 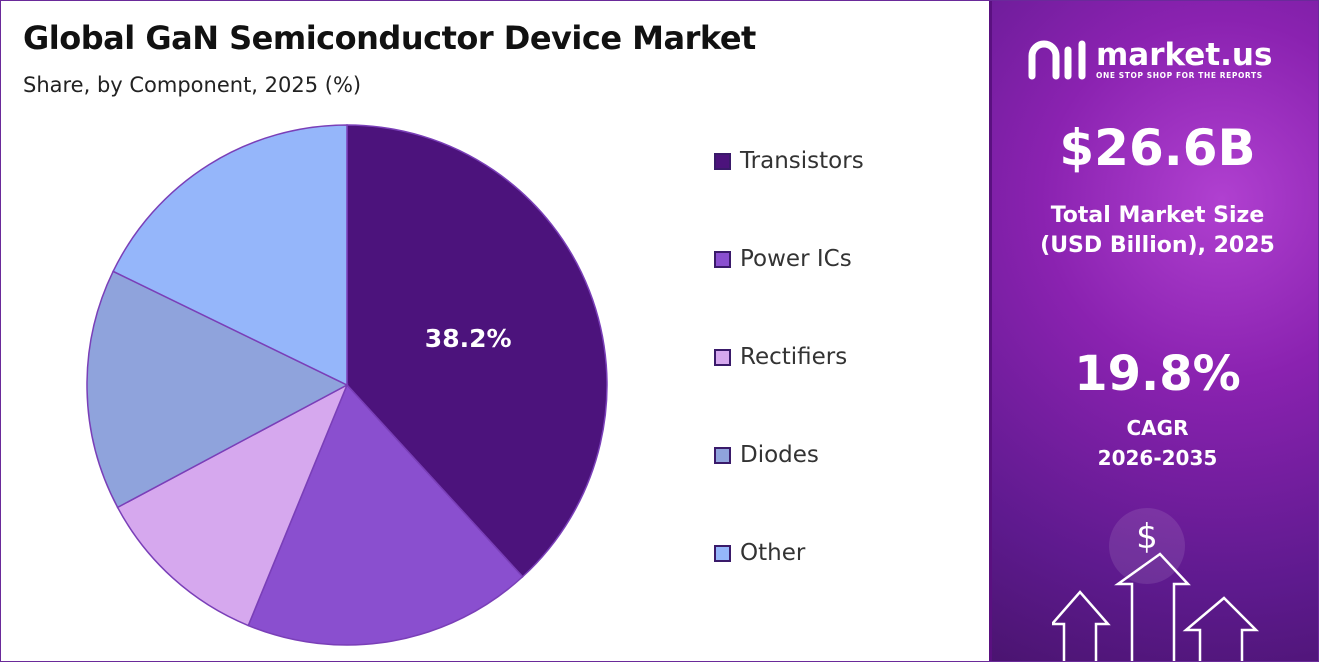 What do you see at coordinates (1155, 443) in the screenshot?
I see `cagr-label: CAGR 2026-2035` at bounding box center [1155, 443].